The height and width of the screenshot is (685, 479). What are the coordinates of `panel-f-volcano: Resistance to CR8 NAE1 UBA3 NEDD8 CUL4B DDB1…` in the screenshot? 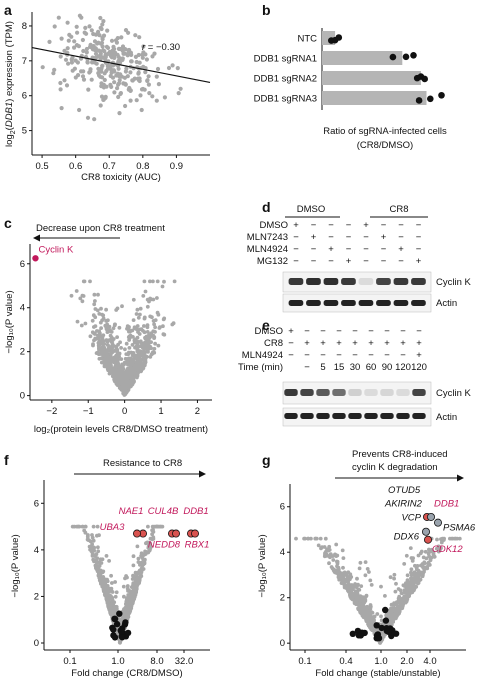 It's located at (110, 568).